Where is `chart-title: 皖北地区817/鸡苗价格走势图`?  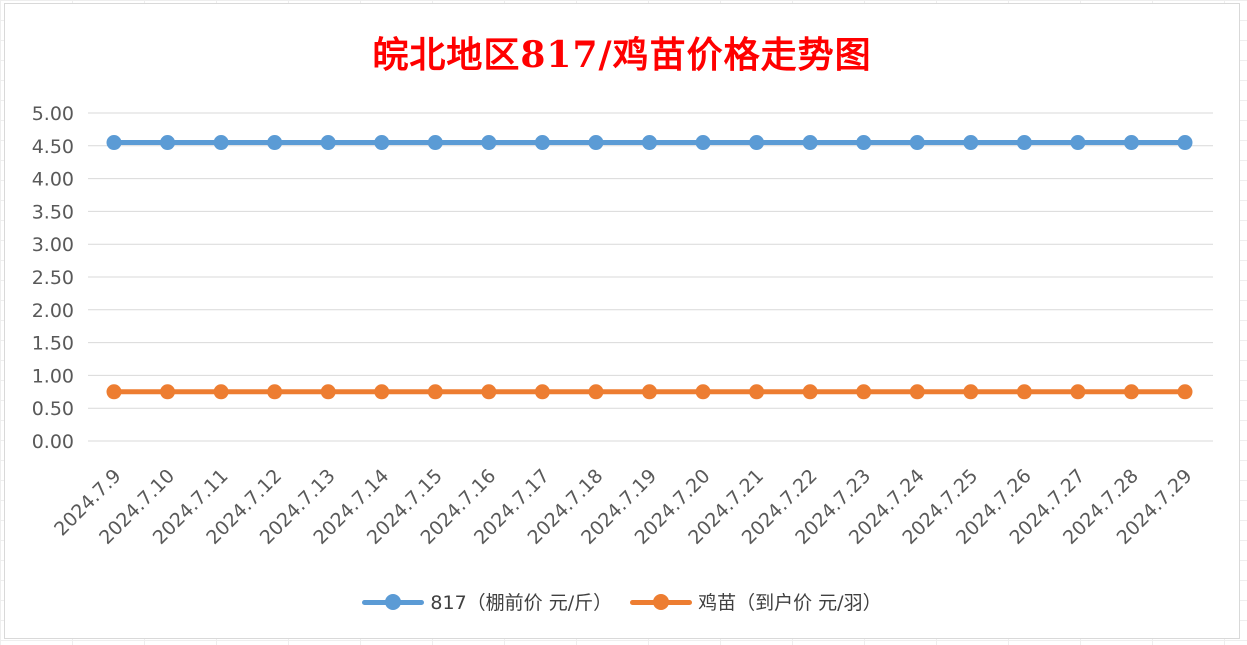 chart-title: 皖北地区817/鸡苗价格走势图 is located at coordinates (622, 55).